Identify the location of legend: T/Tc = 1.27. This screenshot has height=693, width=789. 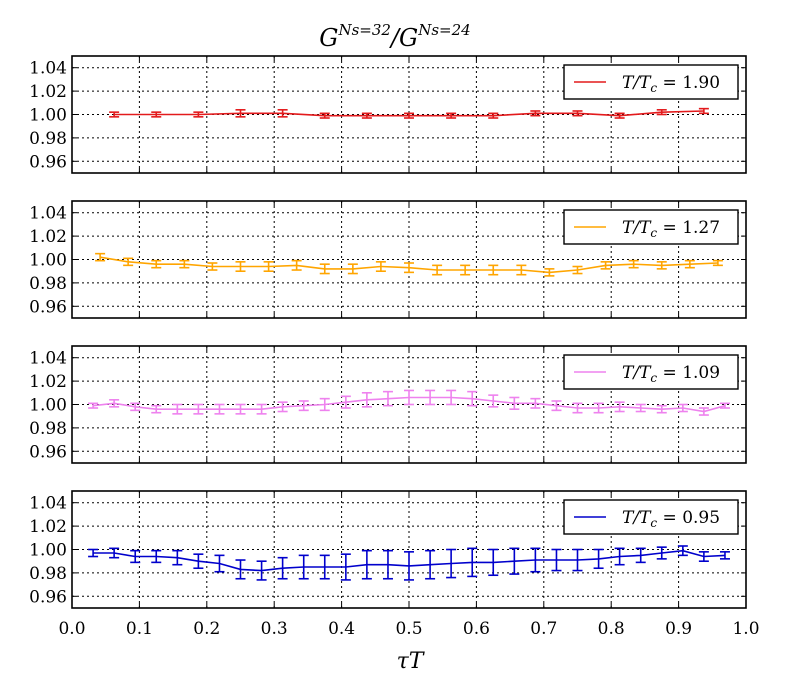
(651, 227).